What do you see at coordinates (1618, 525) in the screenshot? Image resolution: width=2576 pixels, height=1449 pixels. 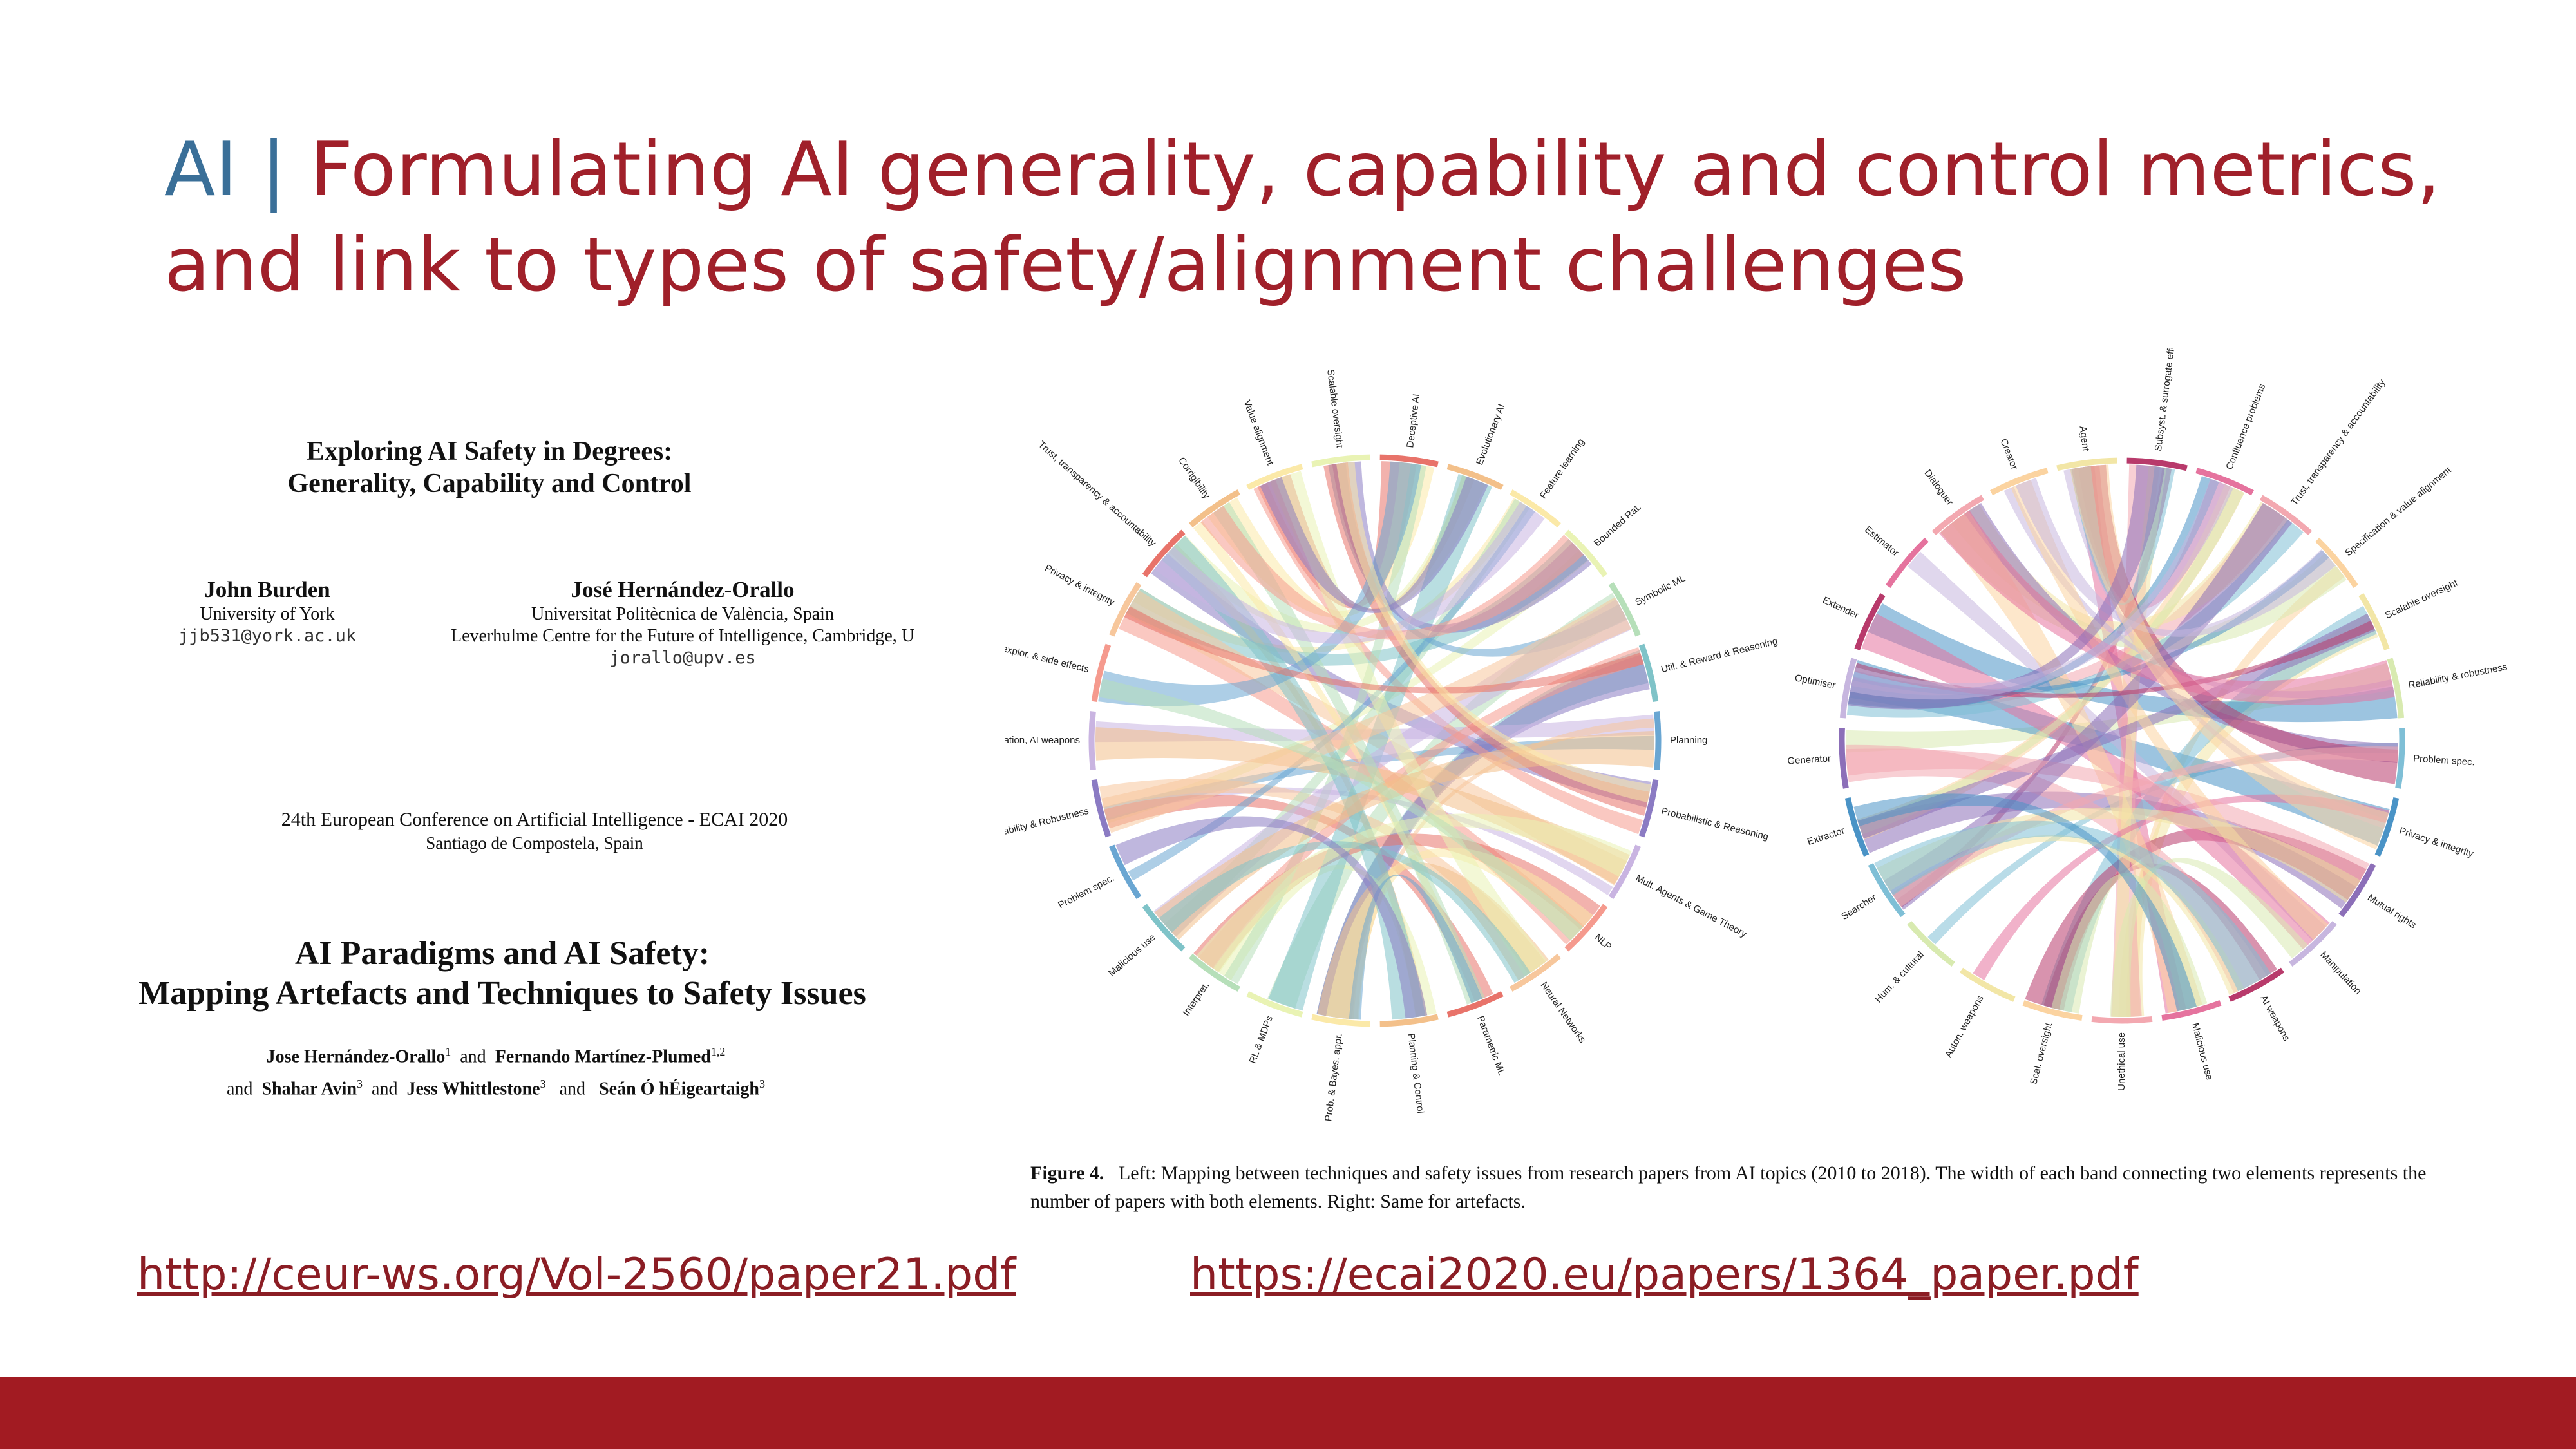 I see `left-chord-sector-label: Bounded Rat.` at bounding box center [1618, 525].